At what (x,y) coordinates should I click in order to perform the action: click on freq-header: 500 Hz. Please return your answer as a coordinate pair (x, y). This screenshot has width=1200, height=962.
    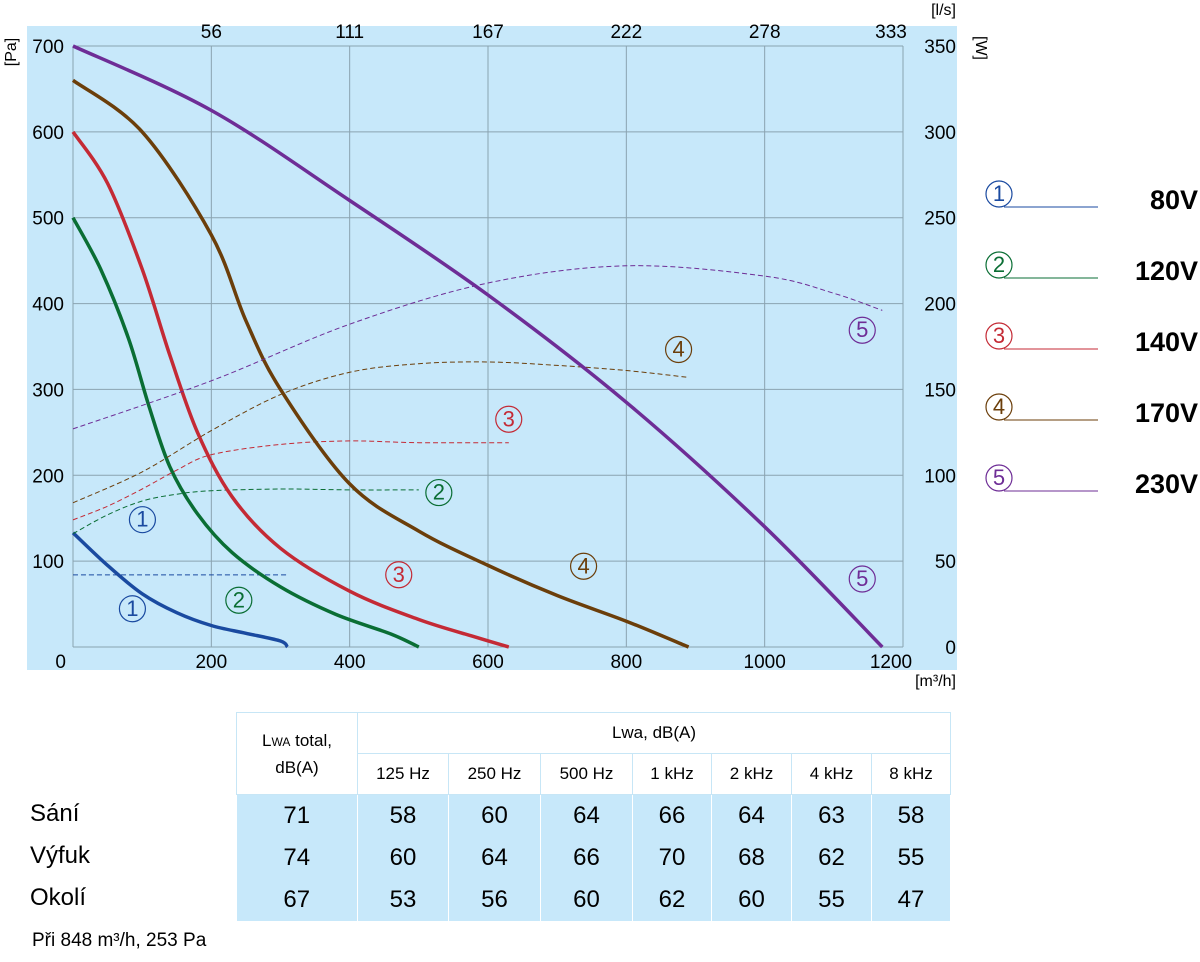
    Looking at the image, I should click on (586, 774).